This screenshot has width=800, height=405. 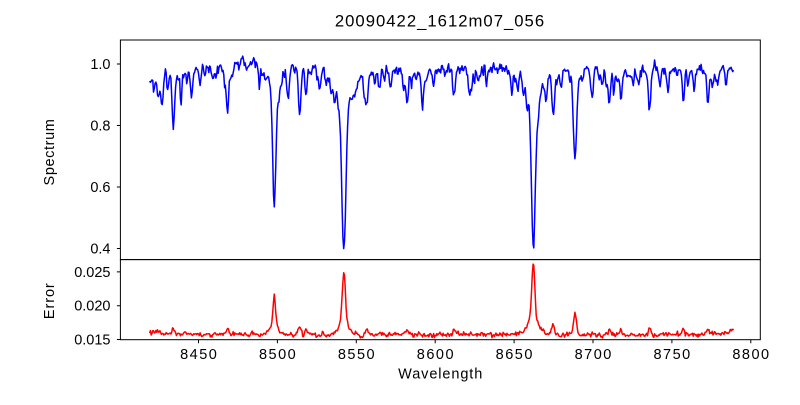 What do you see at coordinates (436, 355) in the screenshot?
I see `svg-text: 8600` at bounding box center [436, 355].